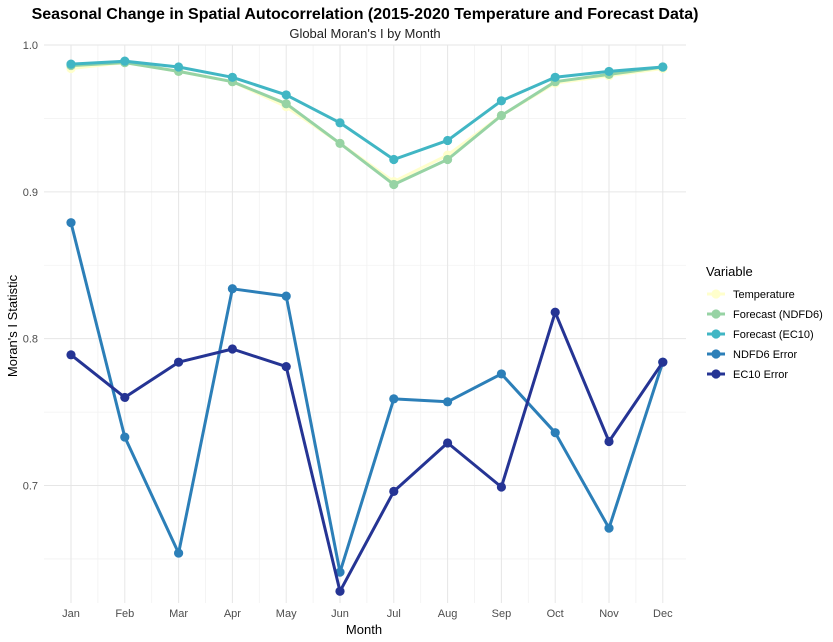 This screenshot has width=833, height=642. I want to click on legend-label: Forecast (NDFD6), so click(778, 315).